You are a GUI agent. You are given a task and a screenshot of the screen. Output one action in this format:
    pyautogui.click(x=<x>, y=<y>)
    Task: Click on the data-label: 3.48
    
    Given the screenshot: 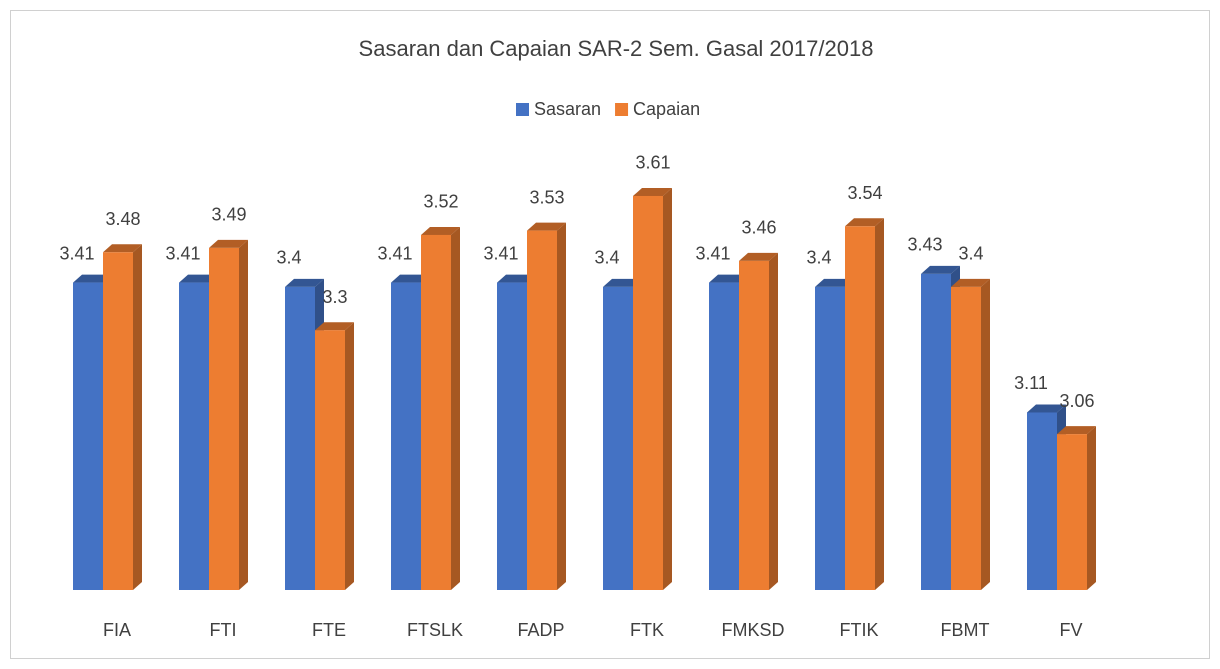 What is the action you would take?
    pyautogui.click(x=122, y=219)
    